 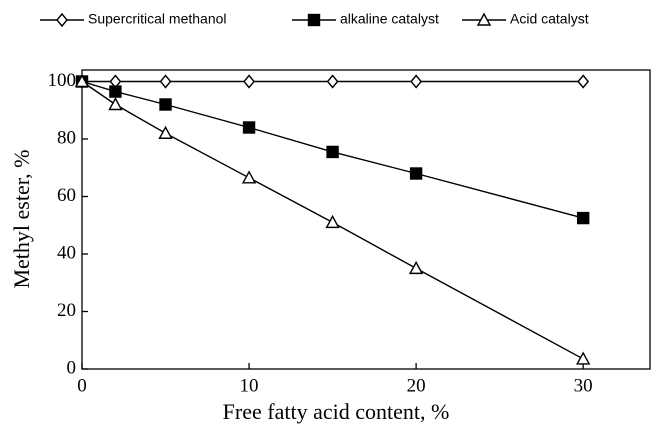 I want to click on legend-label: Supercritical methanol, so click(x=157, y=19).